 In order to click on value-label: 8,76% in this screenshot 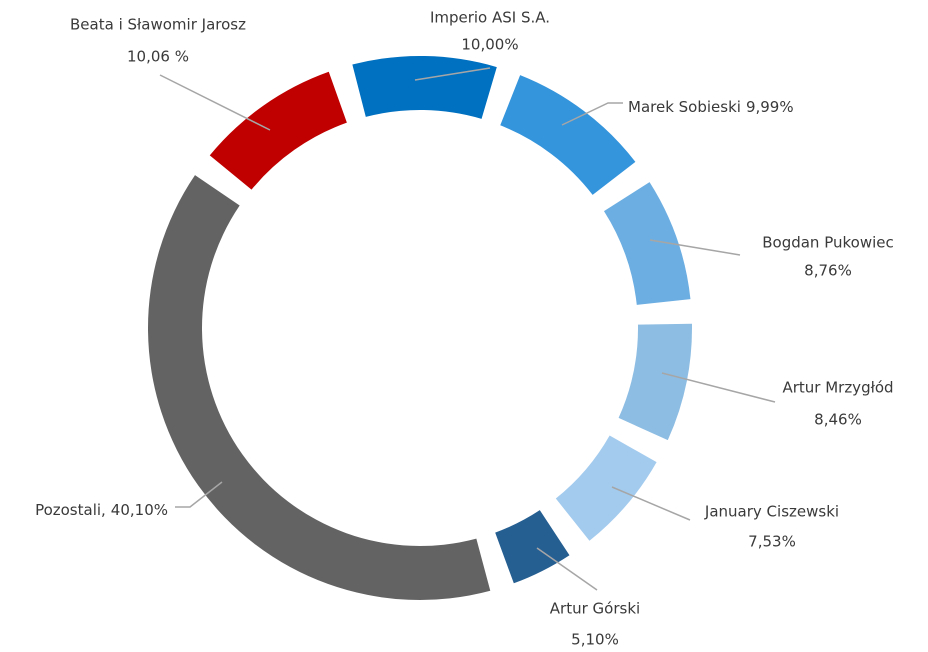, I will do `click(828, 271)`.